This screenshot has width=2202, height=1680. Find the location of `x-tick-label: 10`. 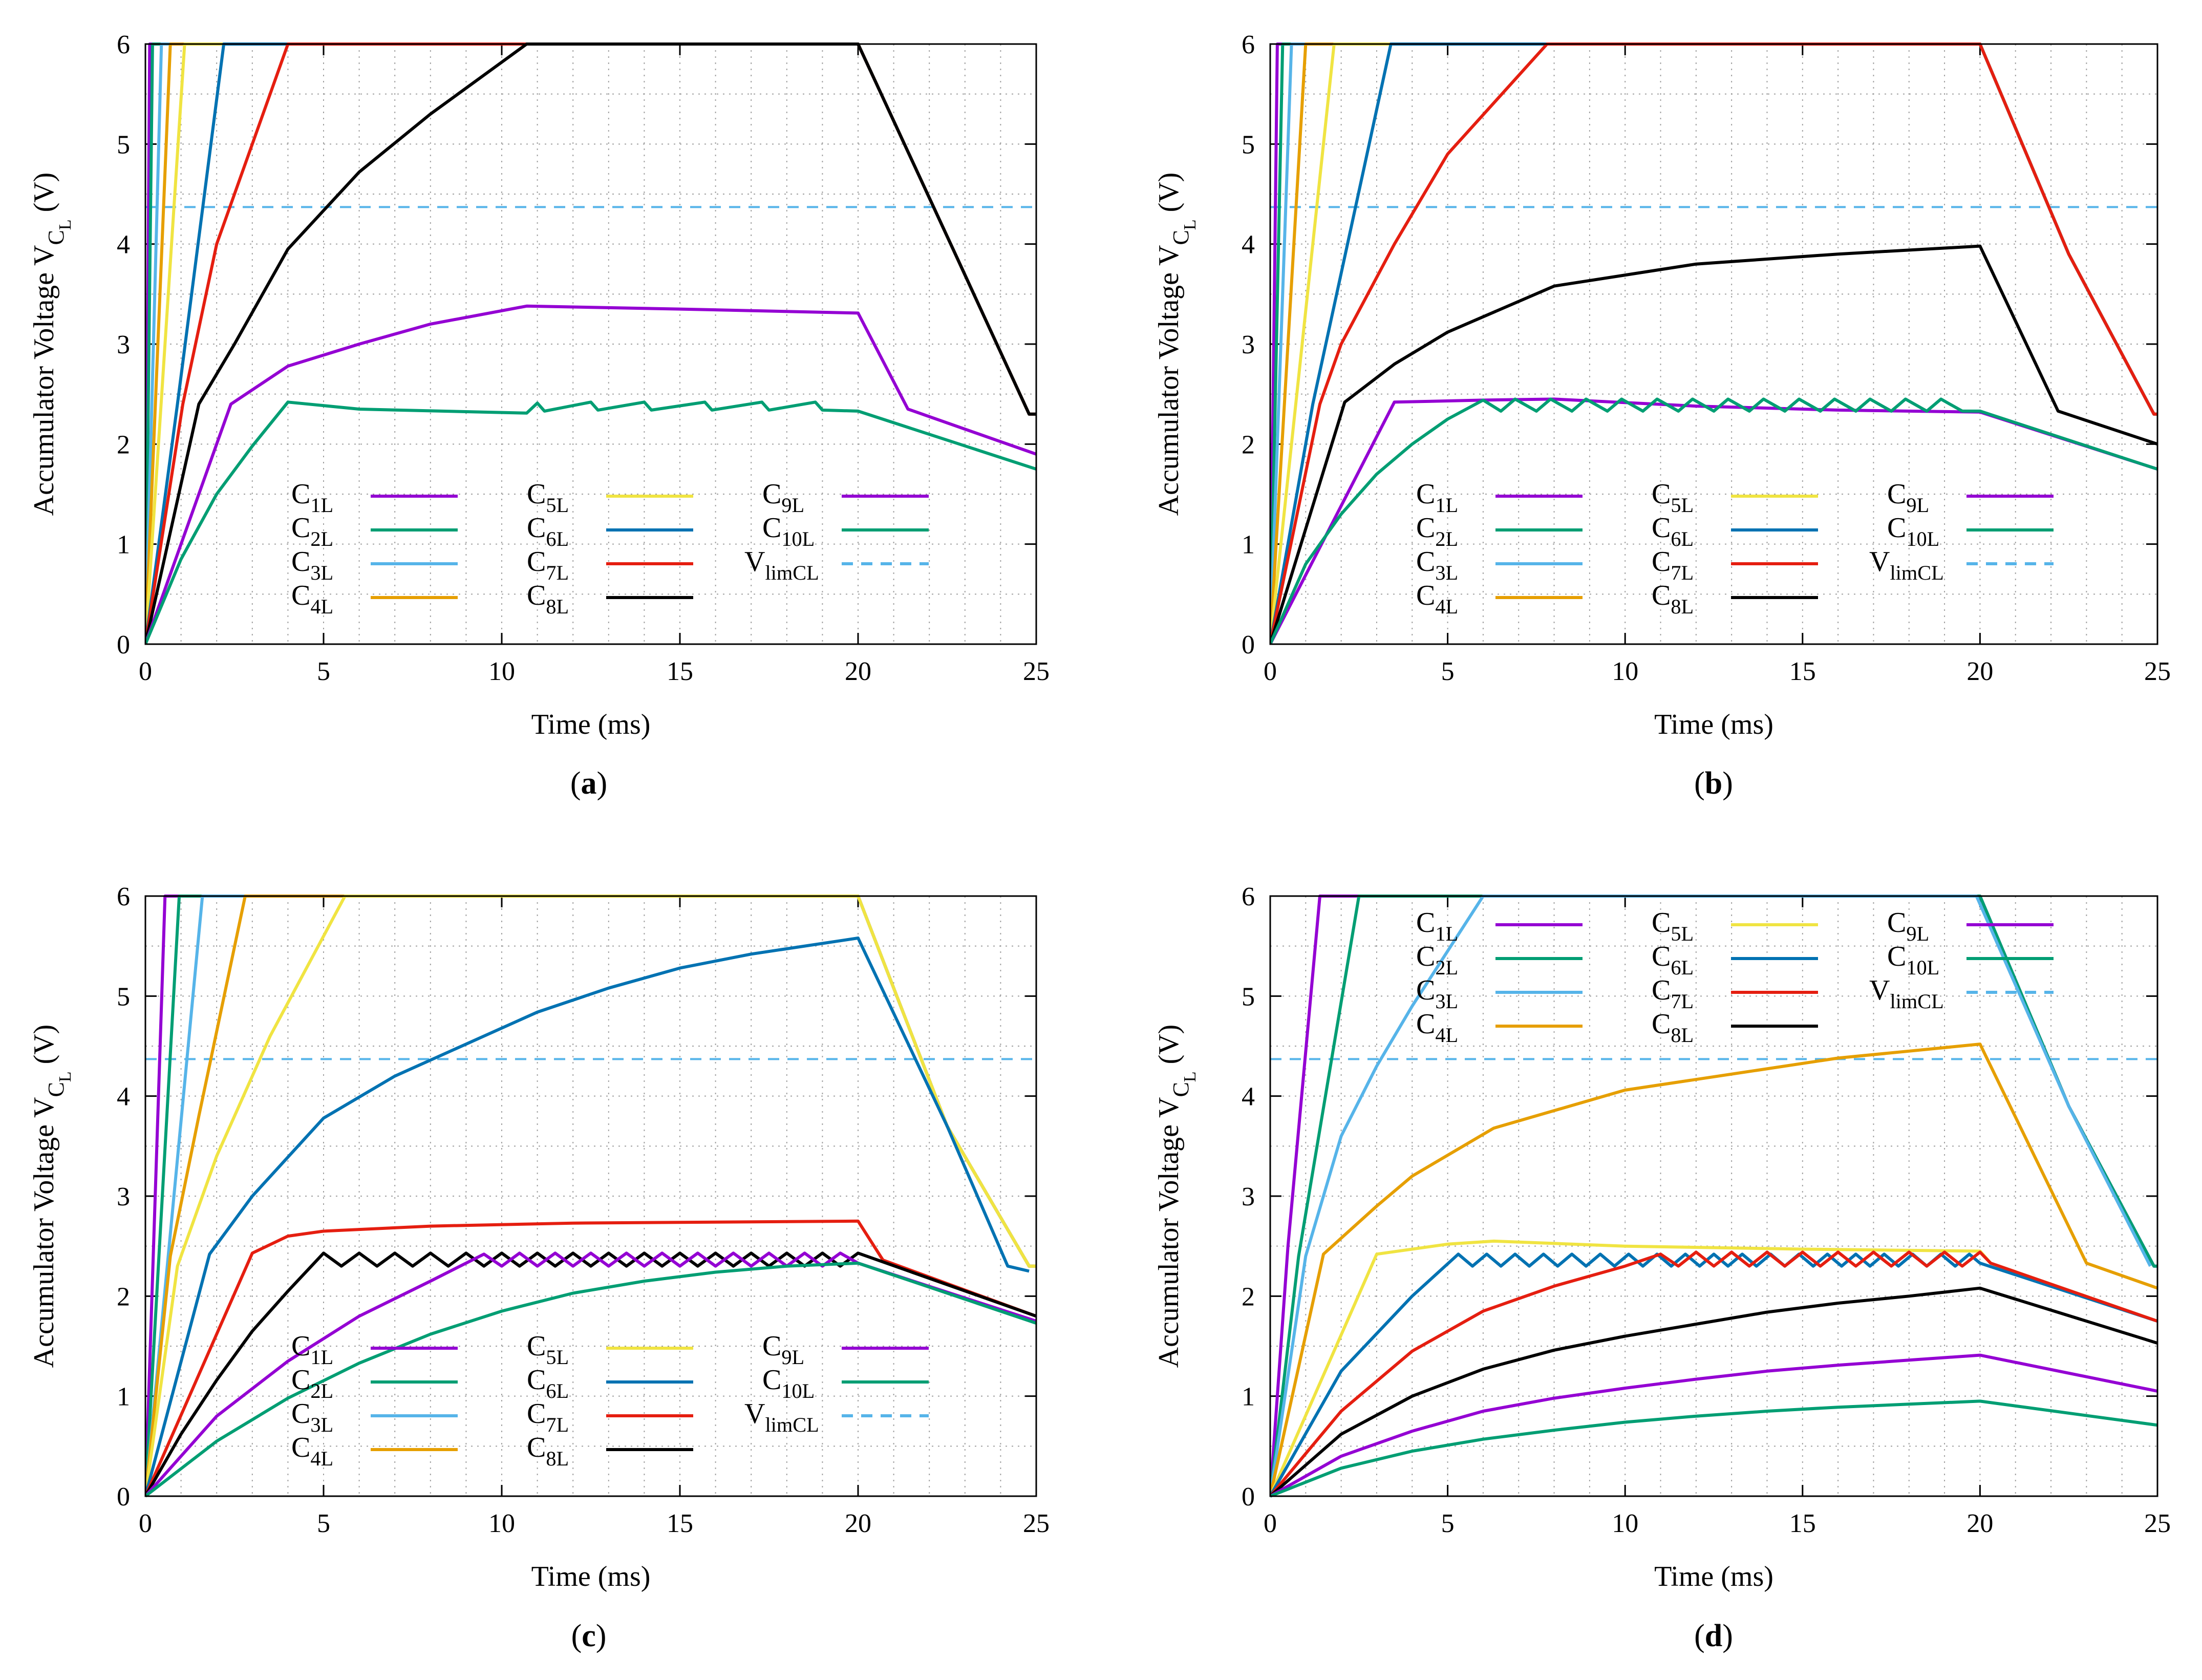

x-tick-label: 10 is located at coordinates (501, 1523).